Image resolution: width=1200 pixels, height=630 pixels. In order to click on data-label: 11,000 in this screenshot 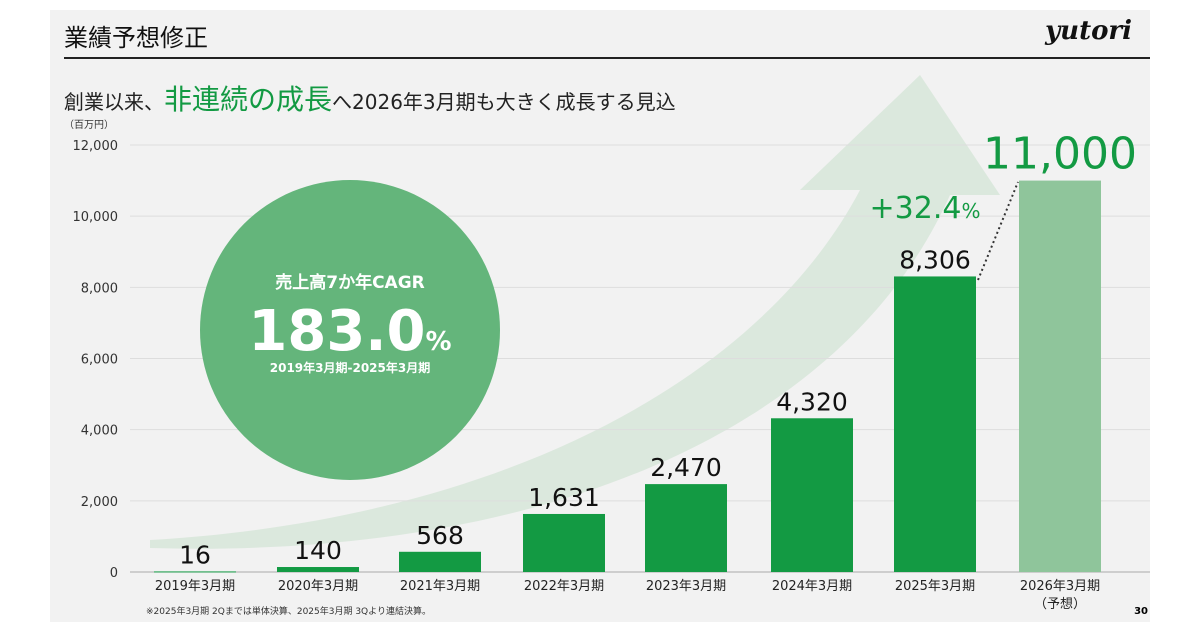, I will do `click(1060, 154)`.